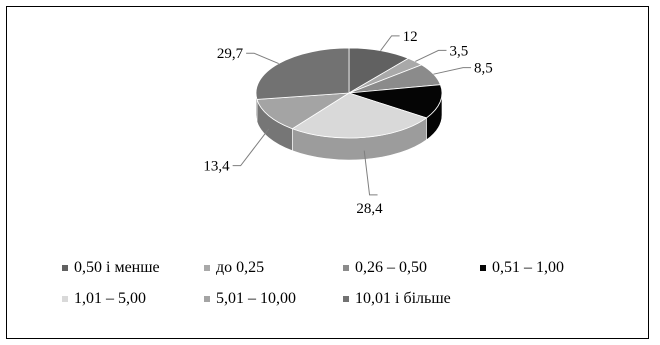  I want to click on legend-item-1: до 0,25, so click(234, 268).